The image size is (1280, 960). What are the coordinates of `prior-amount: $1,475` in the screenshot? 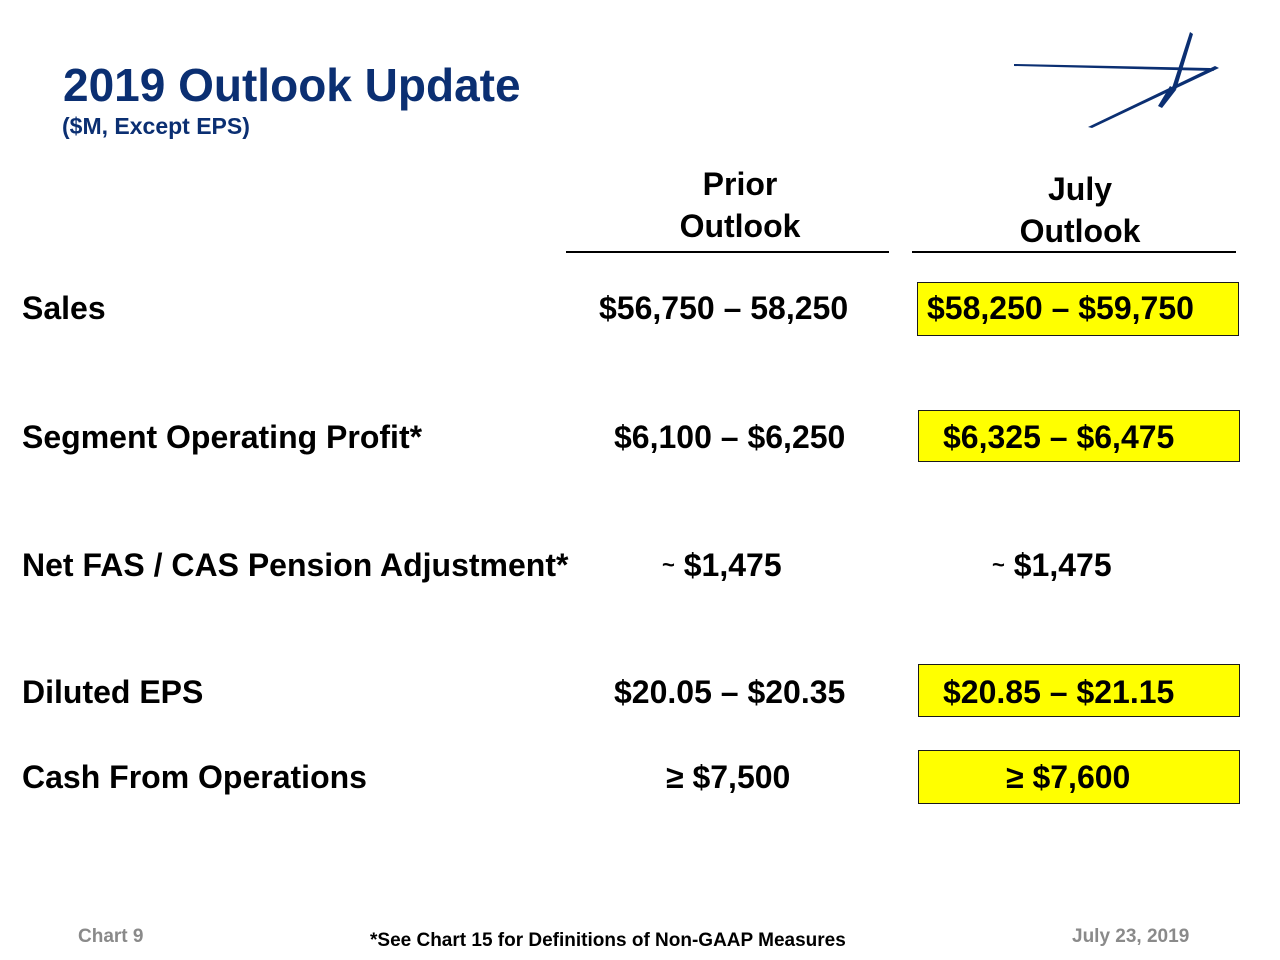 It's located at (732, 565).